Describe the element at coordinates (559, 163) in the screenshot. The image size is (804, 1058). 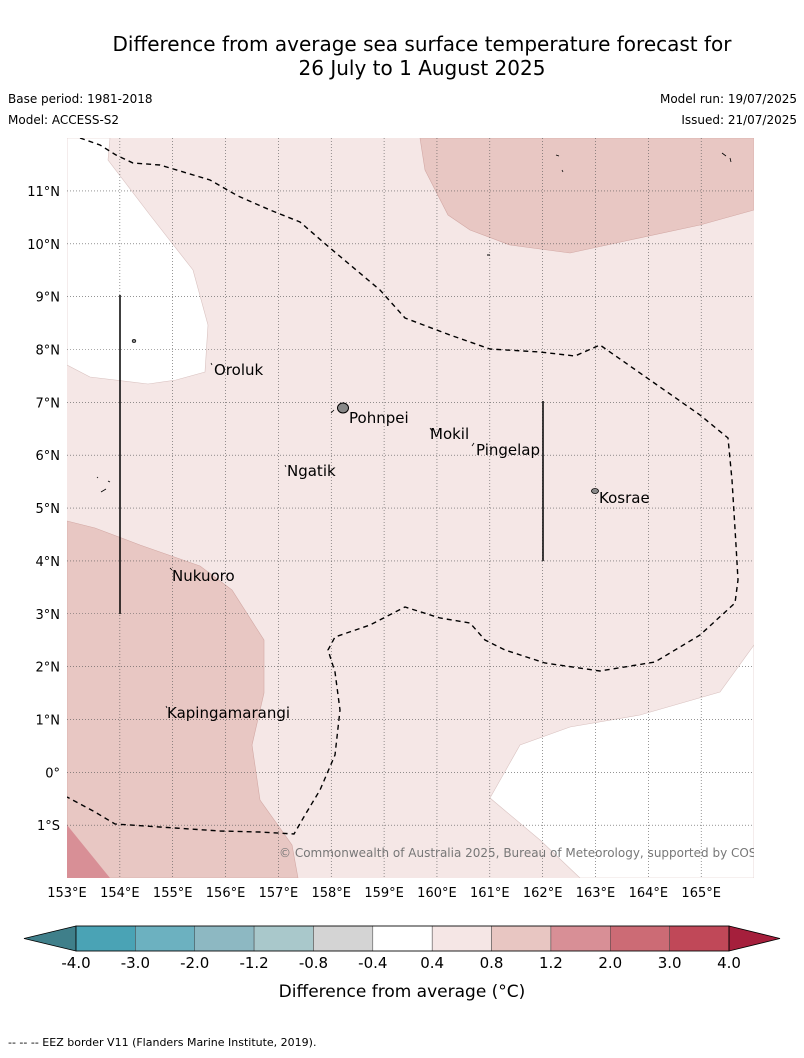
I see `atoll-islets-north` at that location.